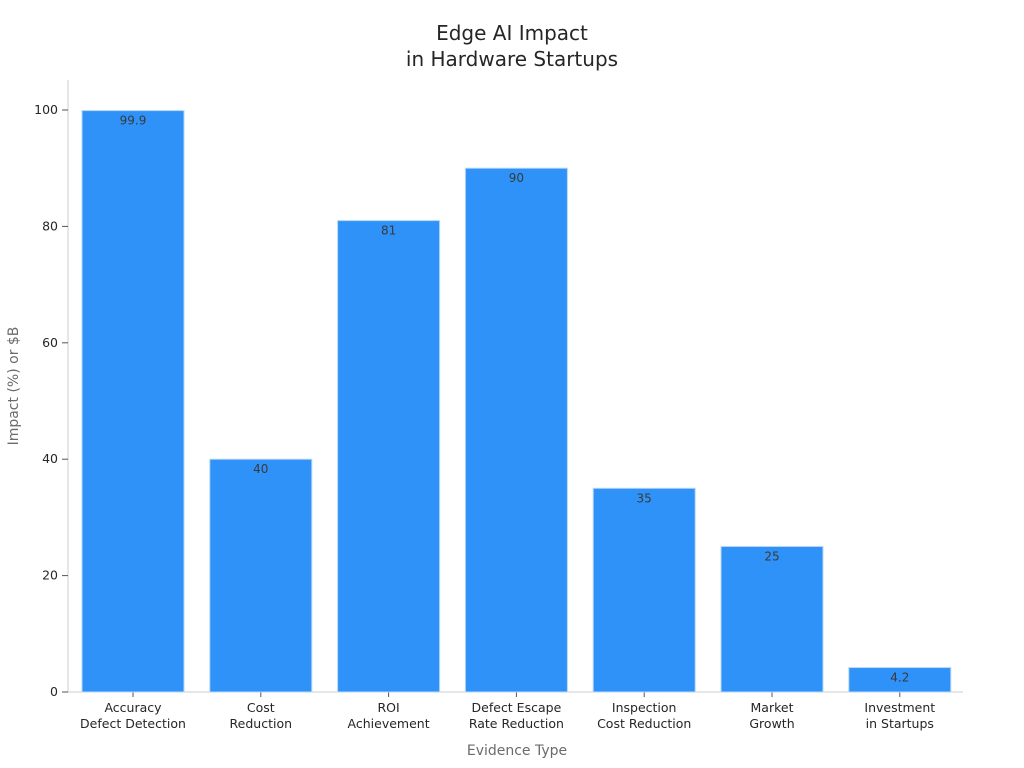 This screenshot has width=1024, height=768. I want to click on x-tick-label: Investment, so click(899, 707).